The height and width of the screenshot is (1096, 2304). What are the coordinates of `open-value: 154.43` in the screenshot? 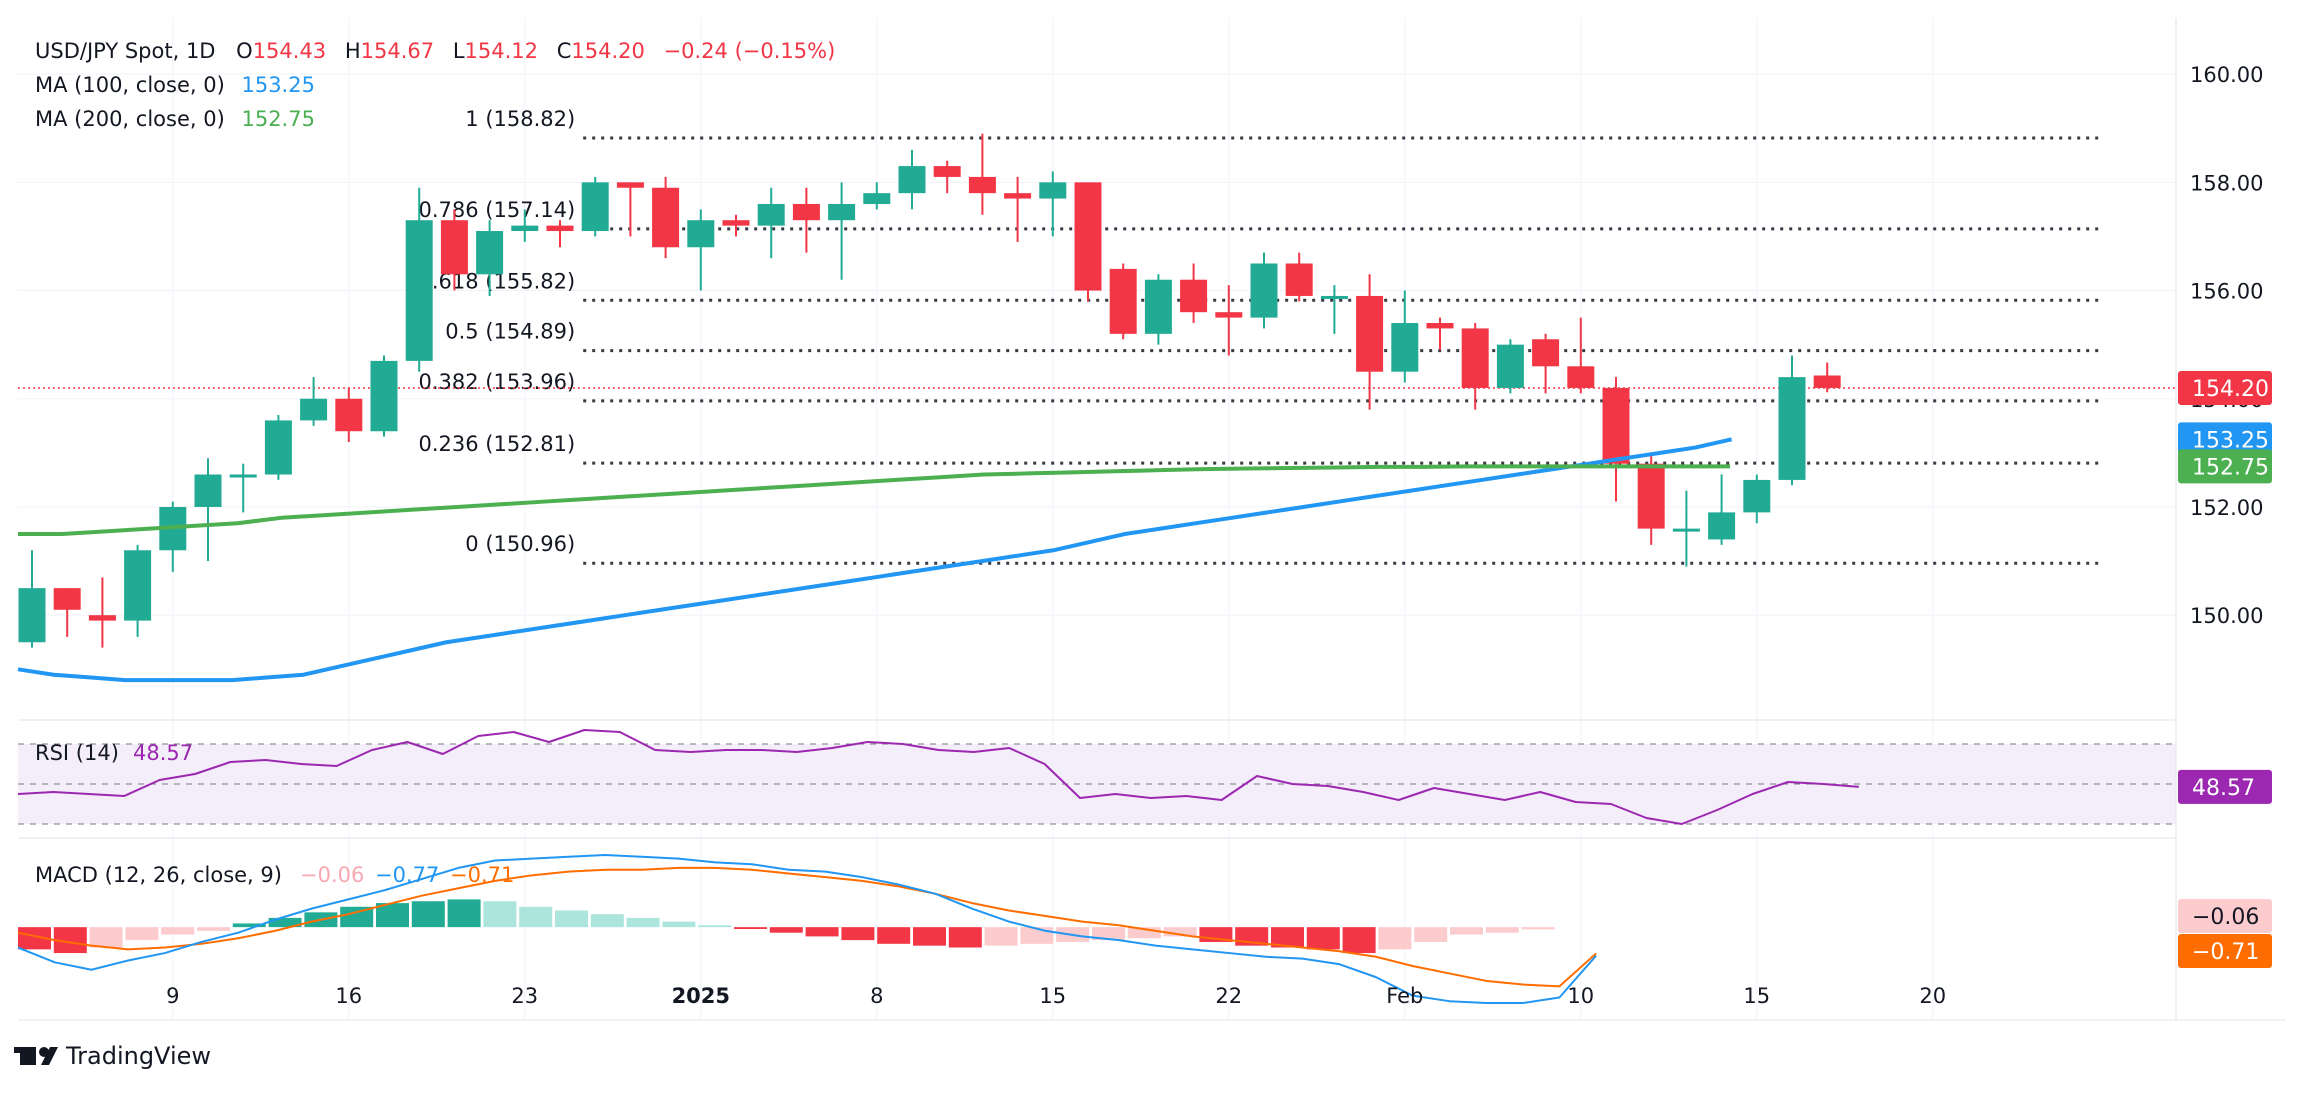 It's located at (289, 51).